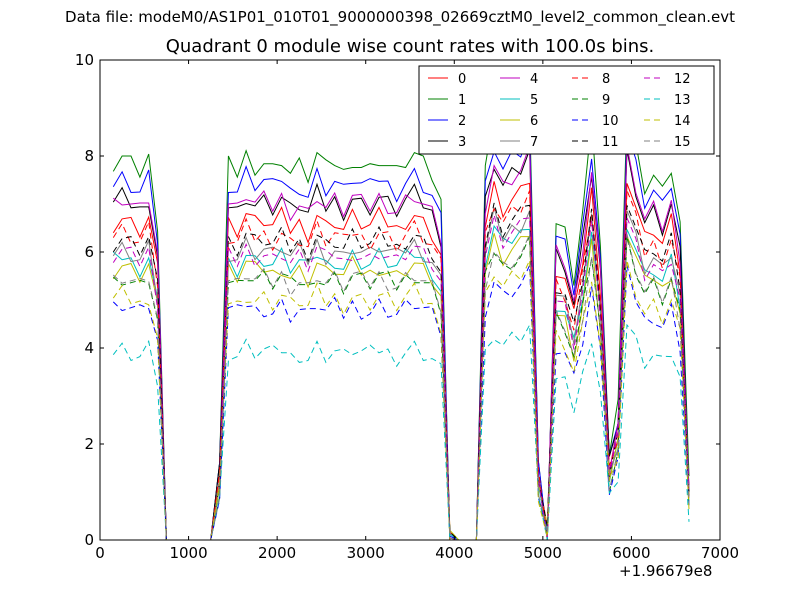  I want to click on legend-label-1: 1, so click(462, 100).